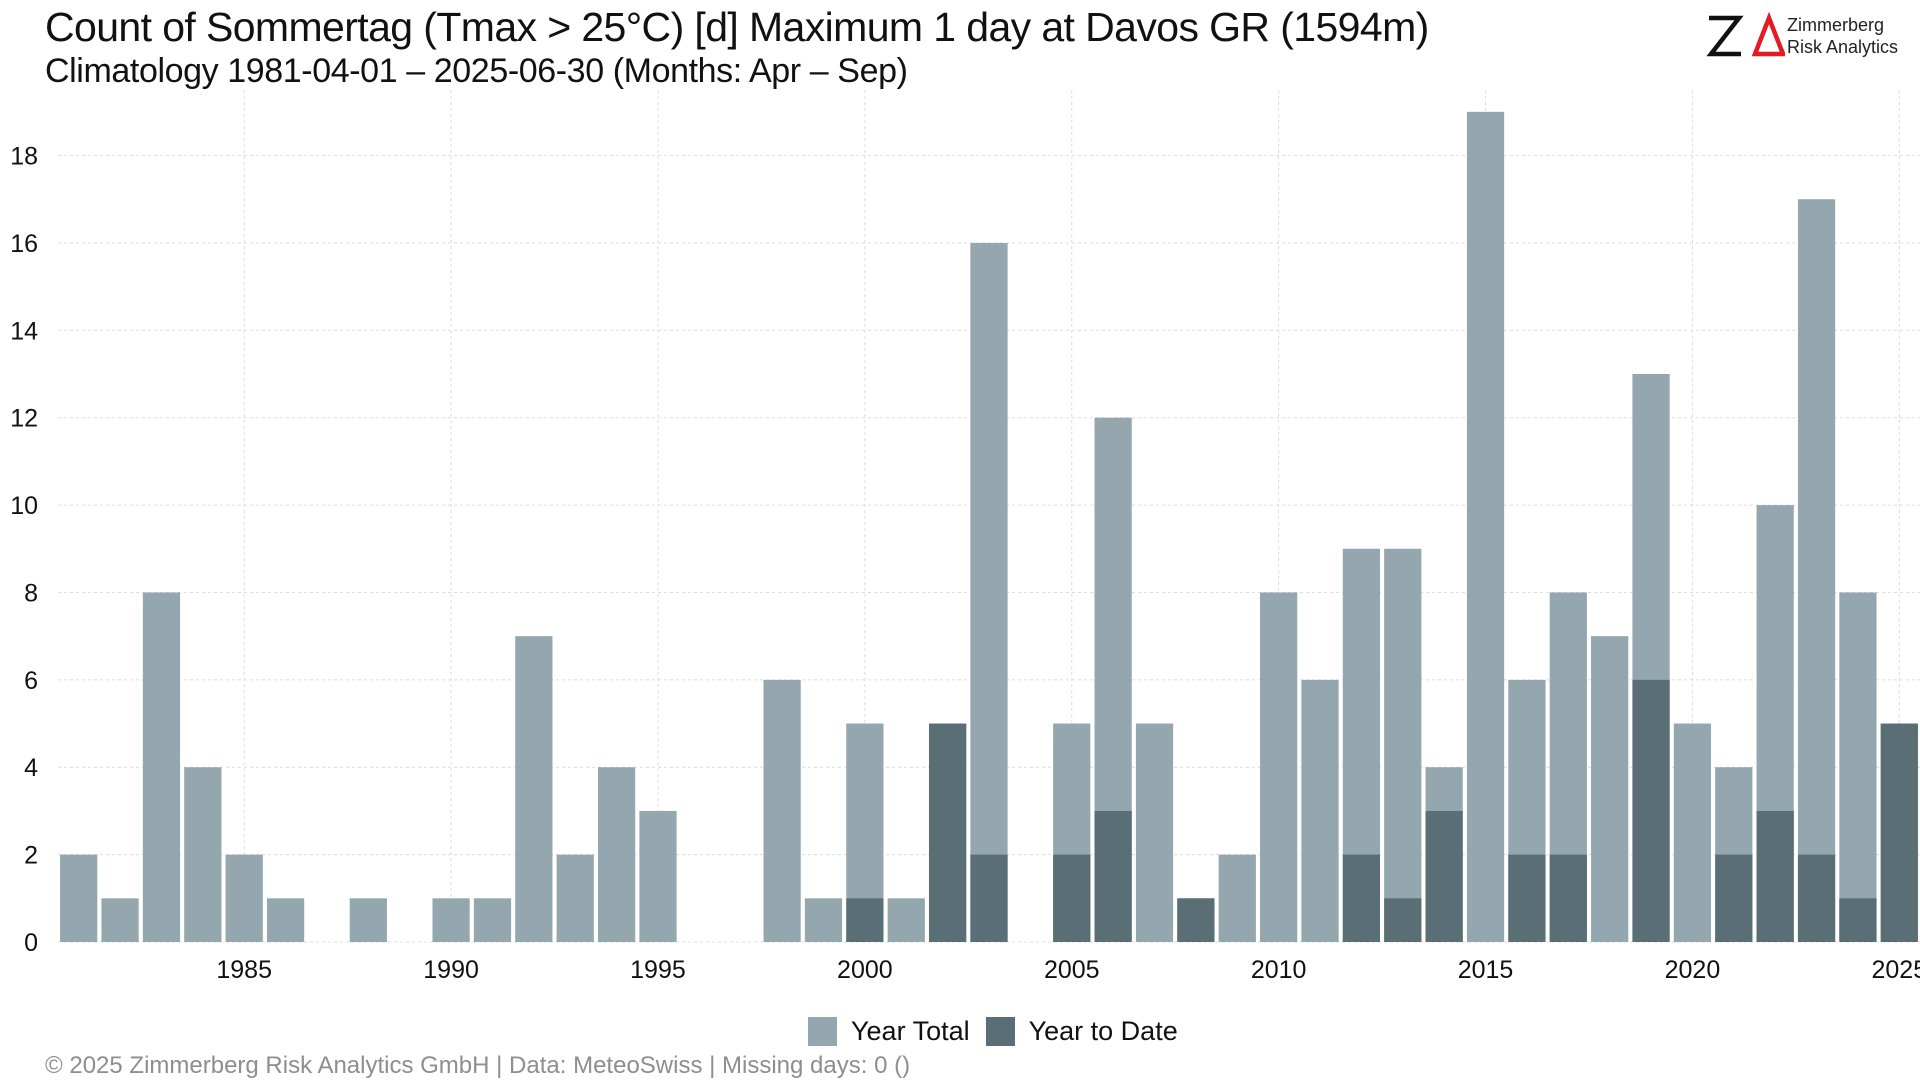 This screenshot has height=1080, width=1920. Describe the element at coordinates (658, 970) in the screenshot. I see `x-tick-label: 1995` at that location.